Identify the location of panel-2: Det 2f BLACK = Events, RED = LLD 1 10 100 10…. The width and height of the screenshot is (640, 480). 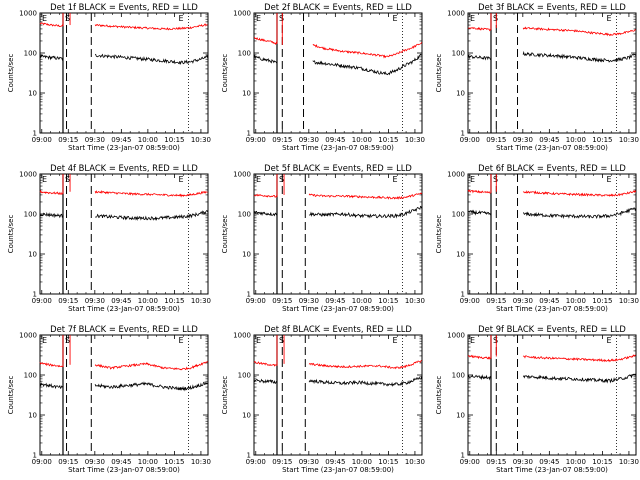
(323, 77).